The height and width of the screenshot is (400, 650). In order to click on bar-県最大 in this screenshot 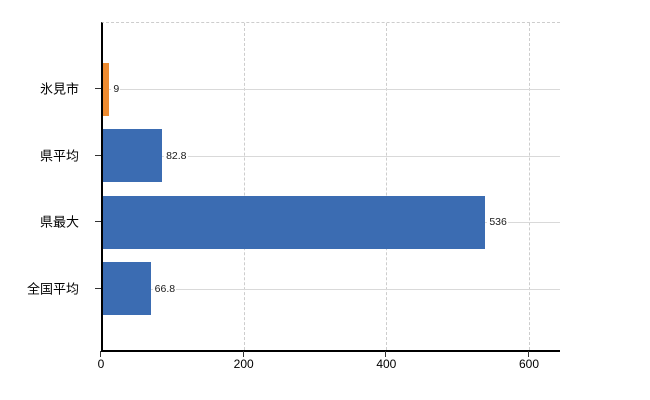, I will do `click(294, 222)`.